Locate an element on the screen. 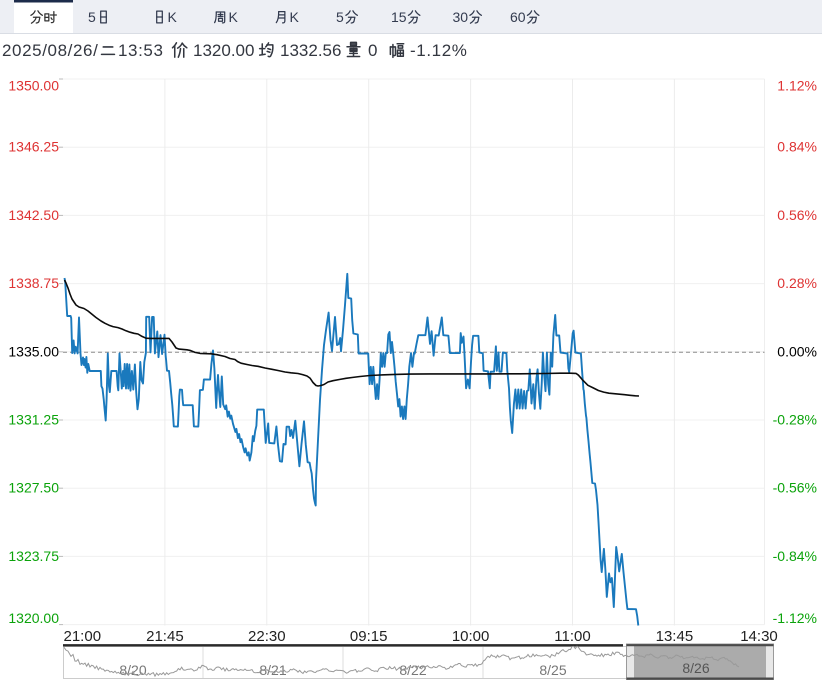  svg-text: 8/26 is located at coordinates (695, 668).